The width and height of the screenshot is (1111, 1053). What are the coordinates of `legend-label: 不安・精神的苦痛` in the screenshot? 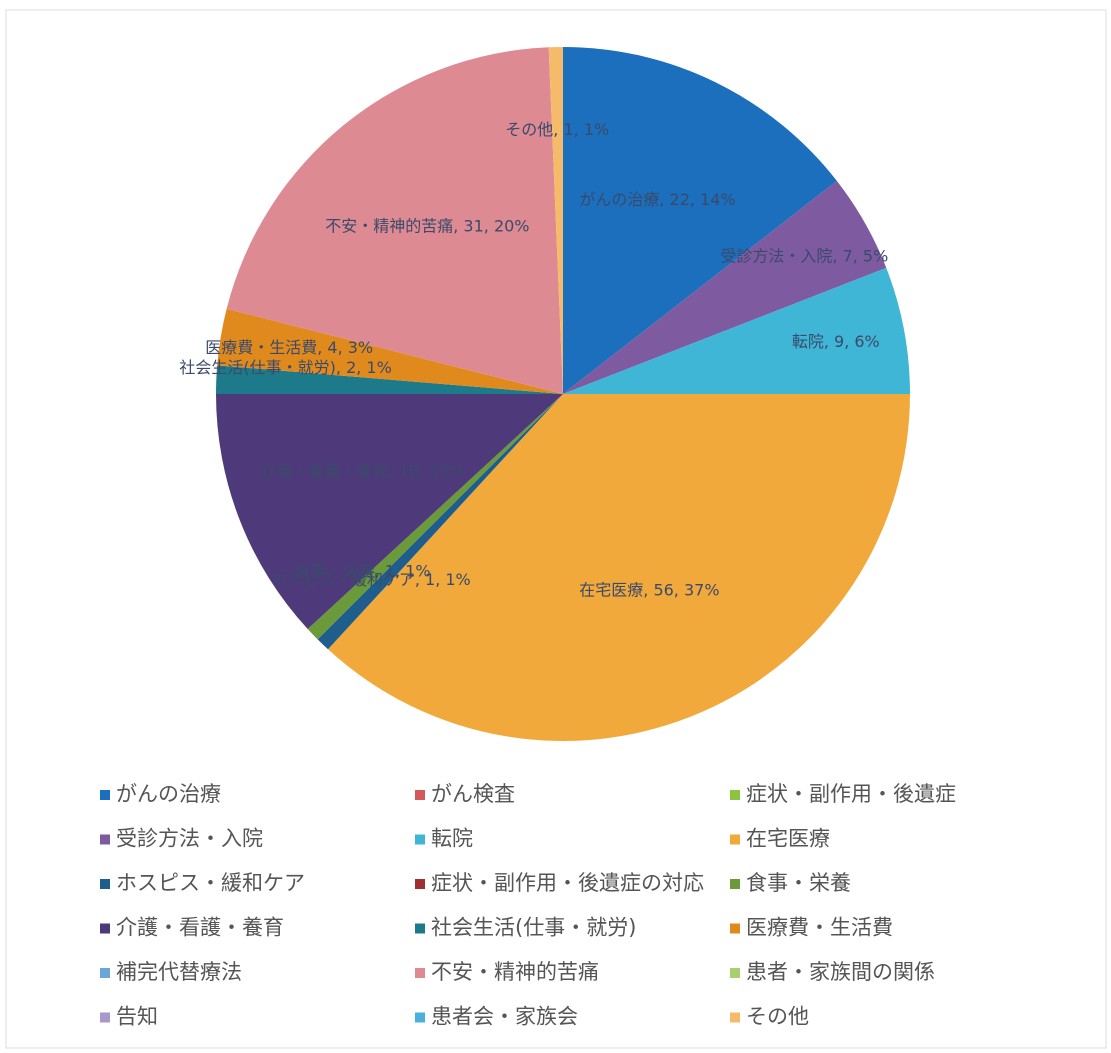 It's located at (515, 972).